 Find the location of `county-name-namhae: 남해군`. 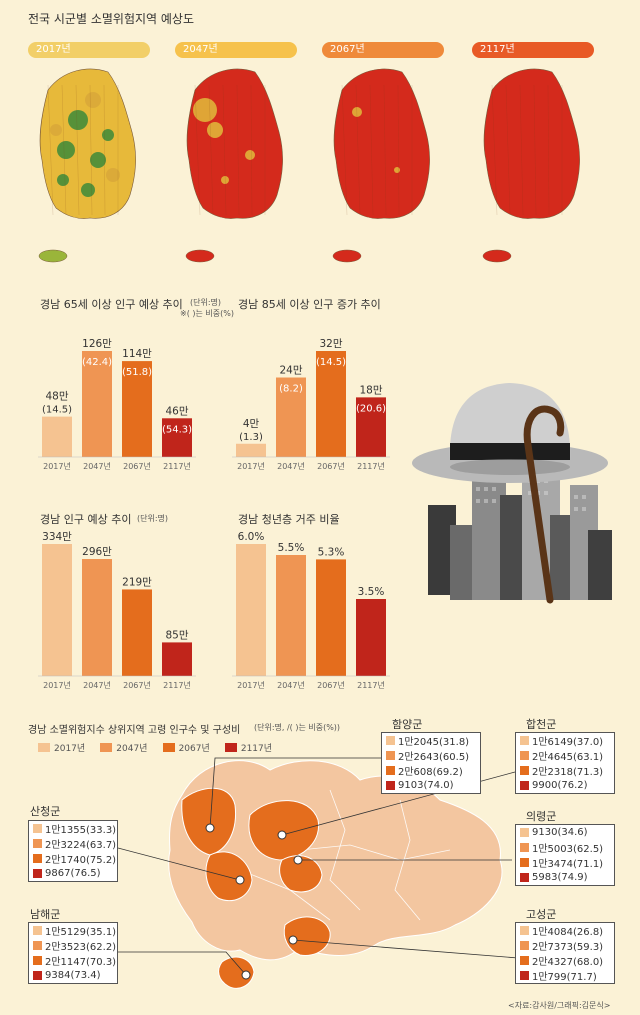

county-name-namhae: 남해군 is located at coordinates (45, 914).